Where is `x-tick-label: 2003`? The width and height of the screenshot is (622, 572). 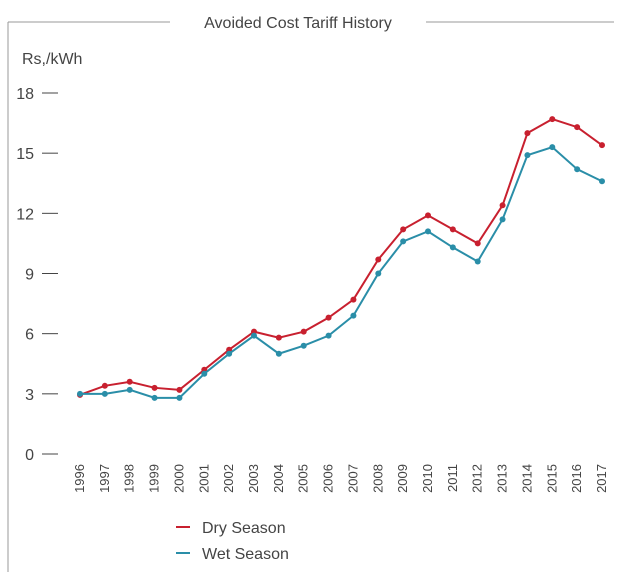 x-tick-label: 2003 is located at coordinates (253, 478).